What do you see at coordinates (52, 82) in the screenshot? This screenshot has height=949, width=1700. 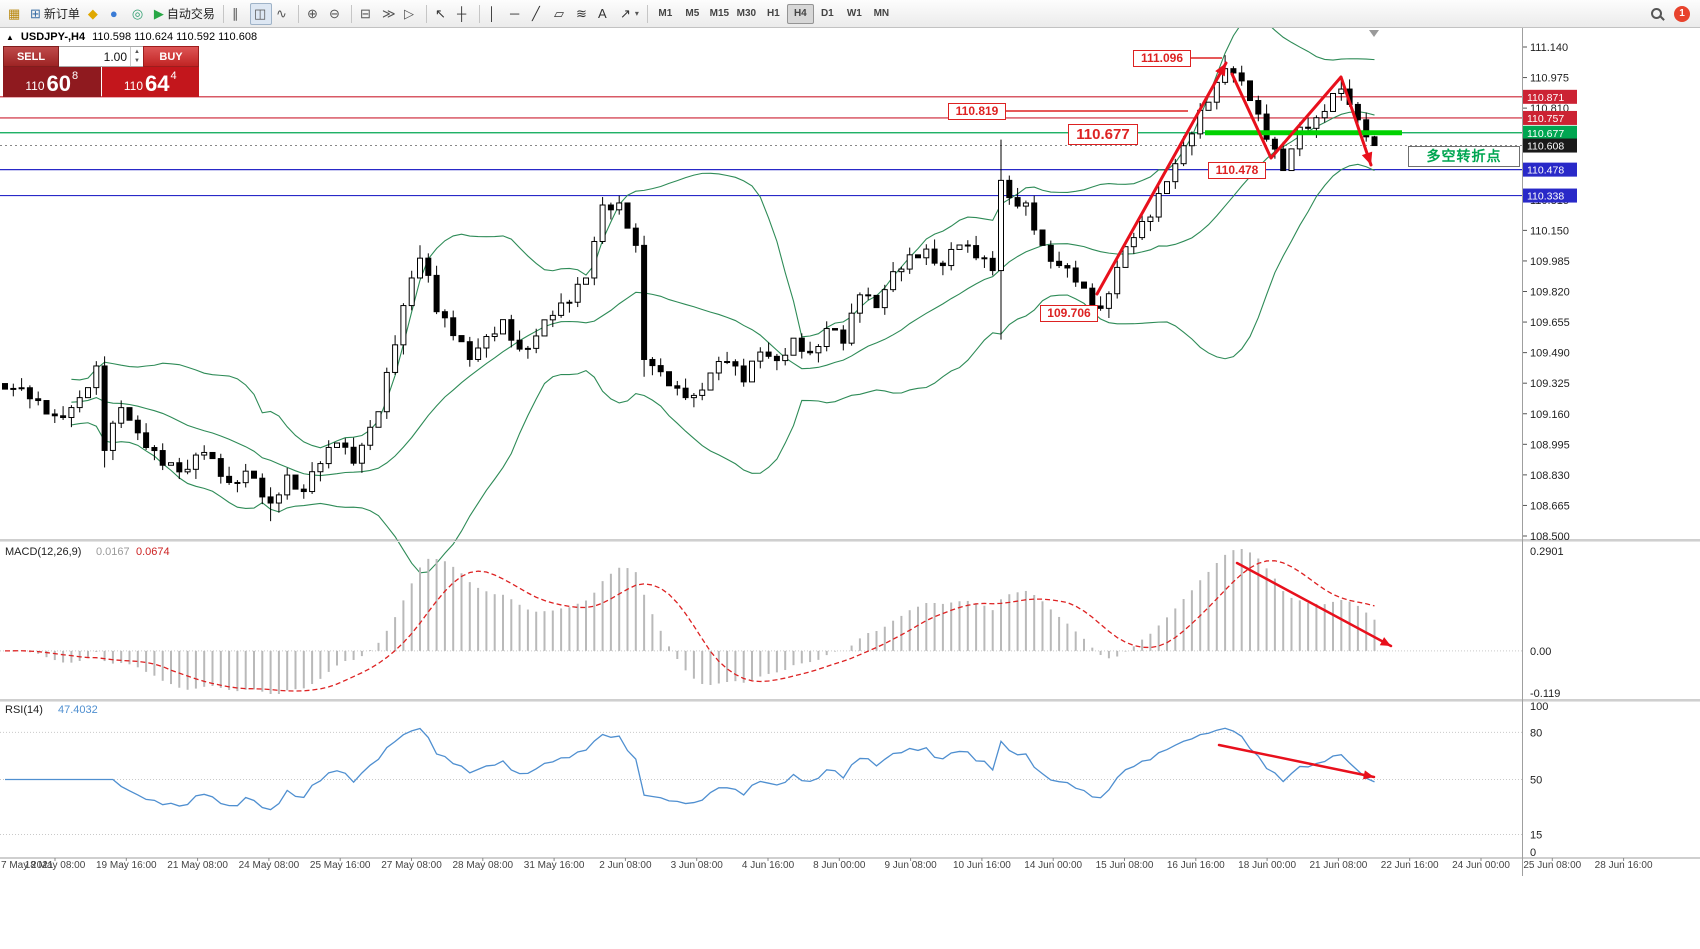 I see `sell-price: 110 60 8` at bounding box center [52, 82].